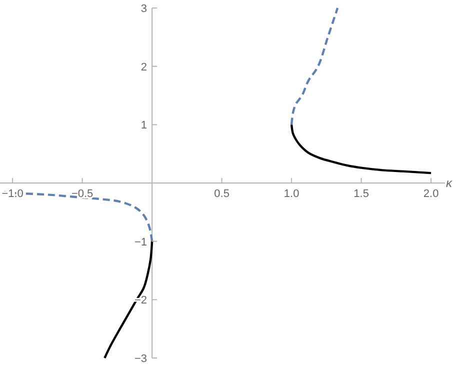 This screenshot has width=457, height=367. Describe the element at coordinates (144, 126) in the screenshot. I see `y-tick-label: 1` at that location.